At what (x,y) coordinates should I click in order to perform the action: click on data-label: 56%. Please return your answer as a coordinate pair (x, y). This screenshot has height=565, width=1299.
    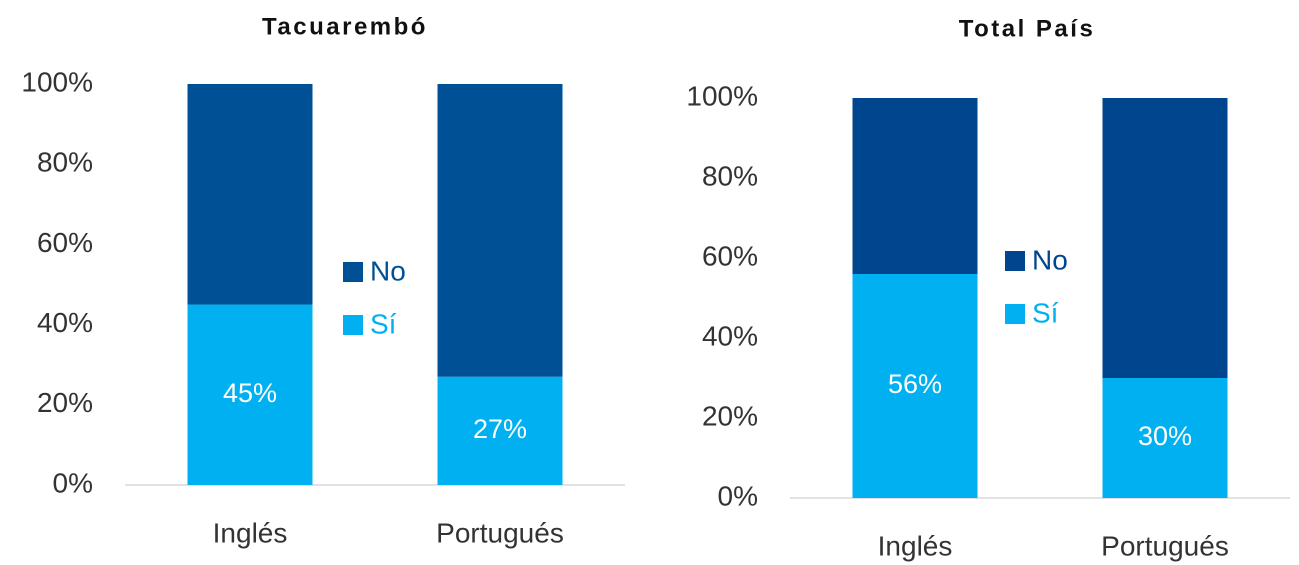
    Looking at the image, I should click on (915, 384).